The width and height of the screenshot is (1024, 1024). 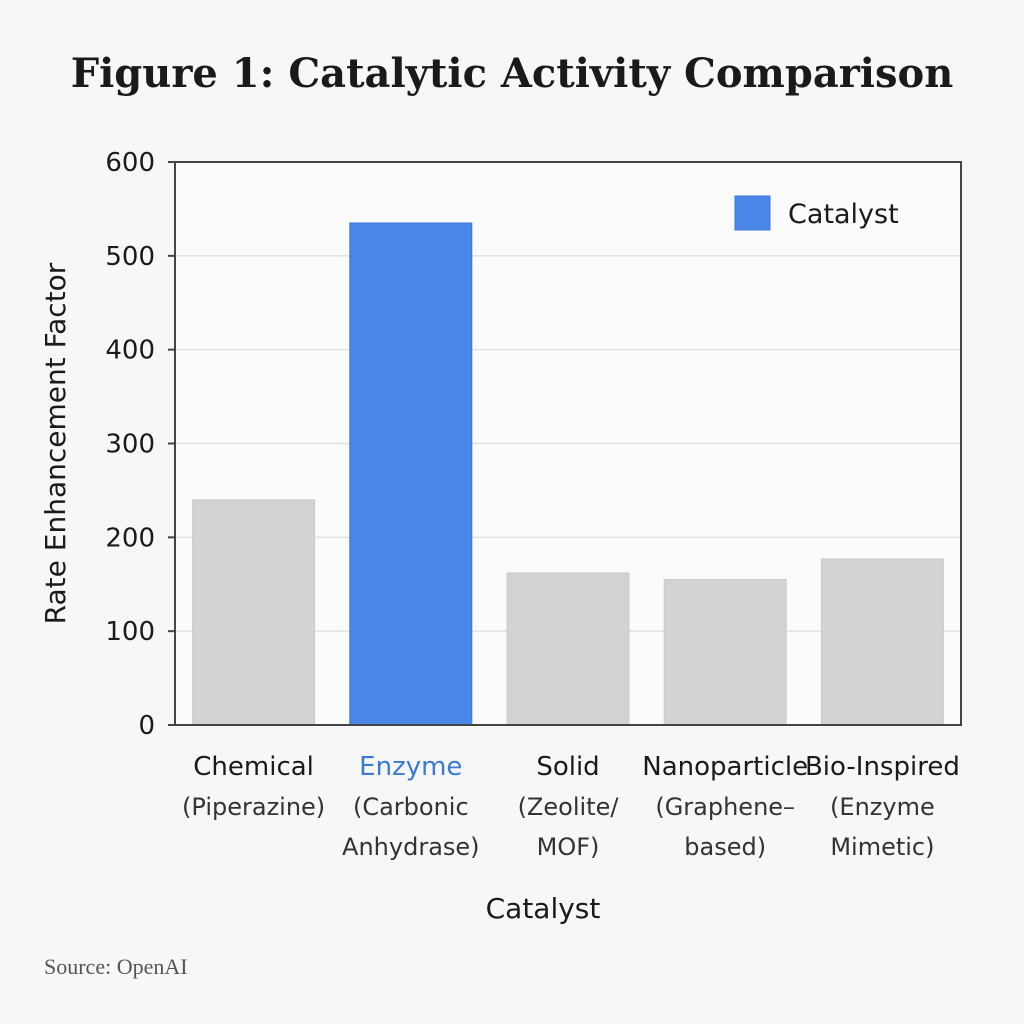 What do you see at coordinates (253, 807) in the screenshot?
I see `x-tick-sublabel: (Piperazine)` at bounding box center [253, 807].